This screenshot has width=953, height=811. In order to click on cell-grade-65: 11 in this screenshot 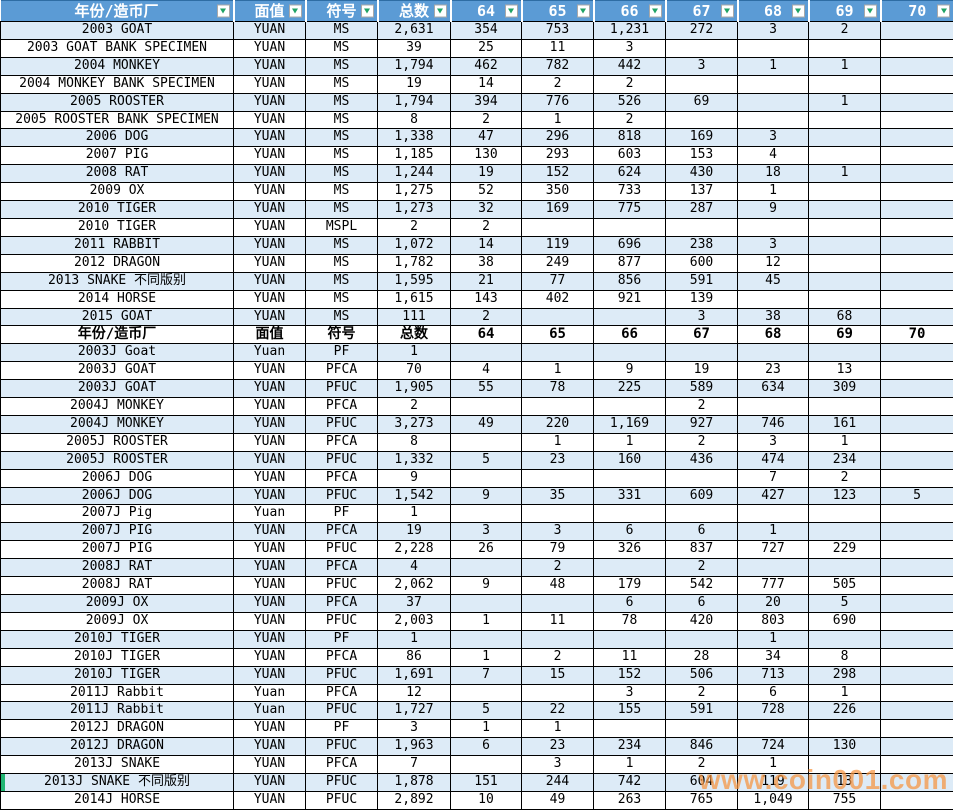, I will do `click(557, 48)`.